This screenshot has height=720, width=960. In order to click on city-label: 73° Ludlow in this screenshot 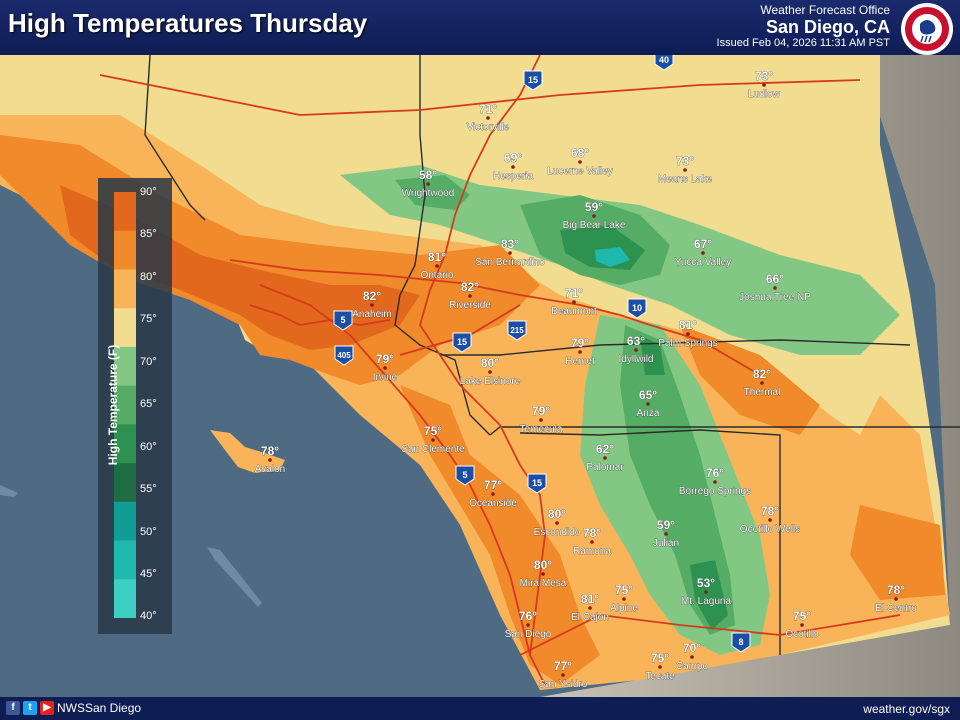, I will do `click(764, 85)`.